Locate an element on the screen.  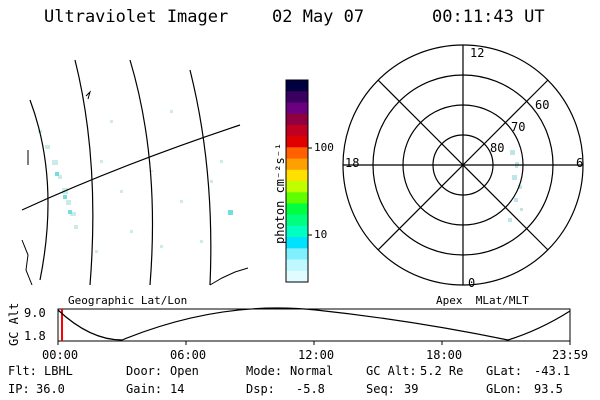
gc-altitude-value: 5.2 Re is located at coordinates (442, 371).